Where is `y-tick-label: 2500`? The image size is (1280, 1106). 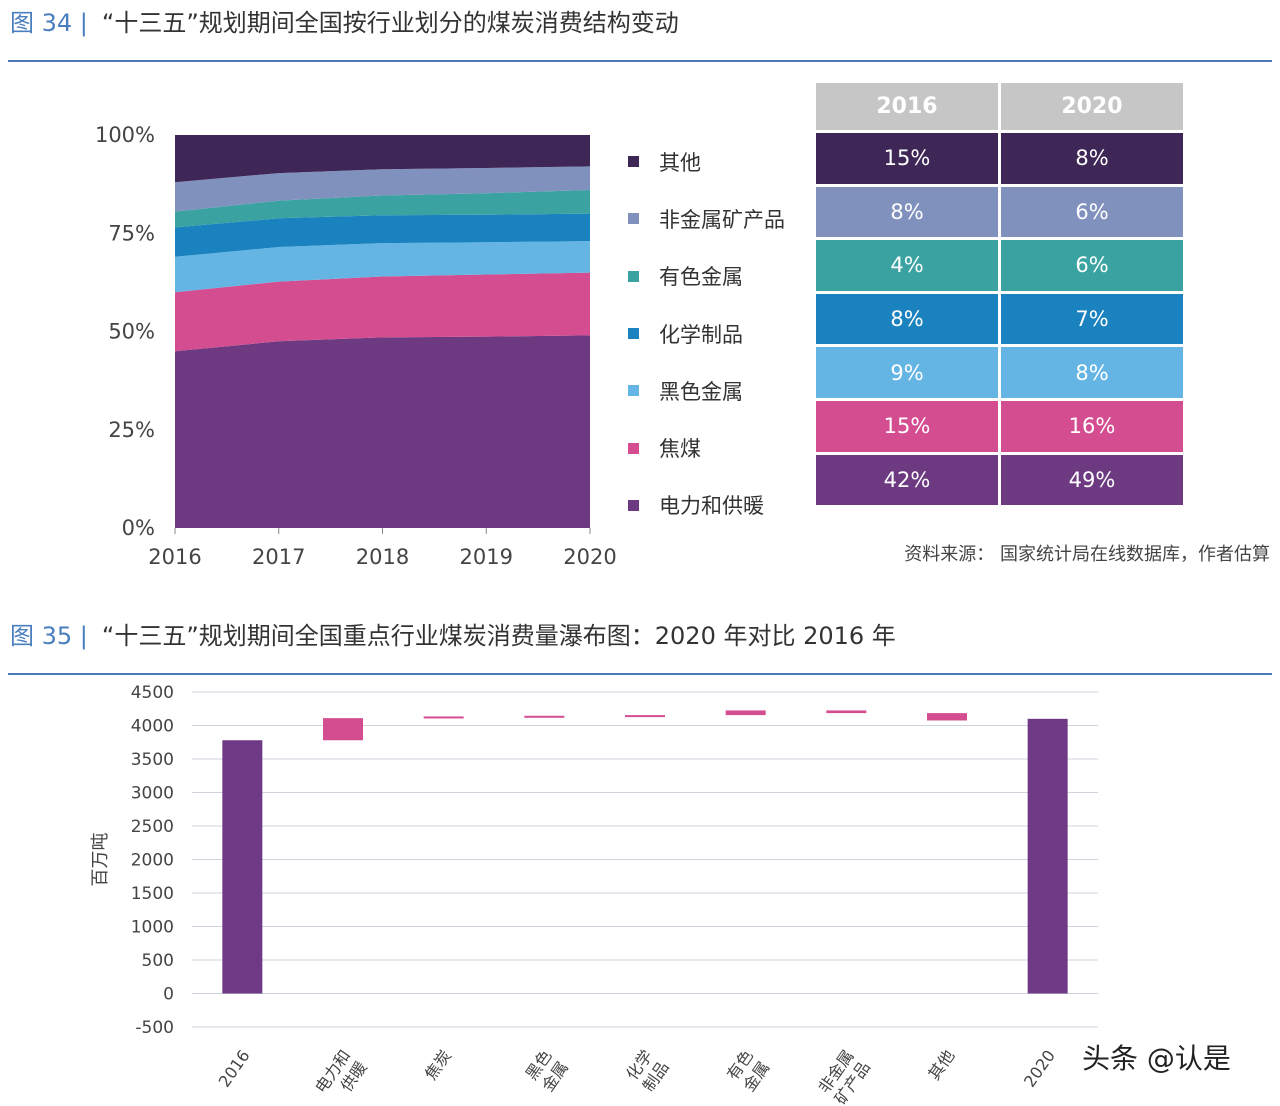 y-tick-label: 2500 is located at coordinates (152, 827).